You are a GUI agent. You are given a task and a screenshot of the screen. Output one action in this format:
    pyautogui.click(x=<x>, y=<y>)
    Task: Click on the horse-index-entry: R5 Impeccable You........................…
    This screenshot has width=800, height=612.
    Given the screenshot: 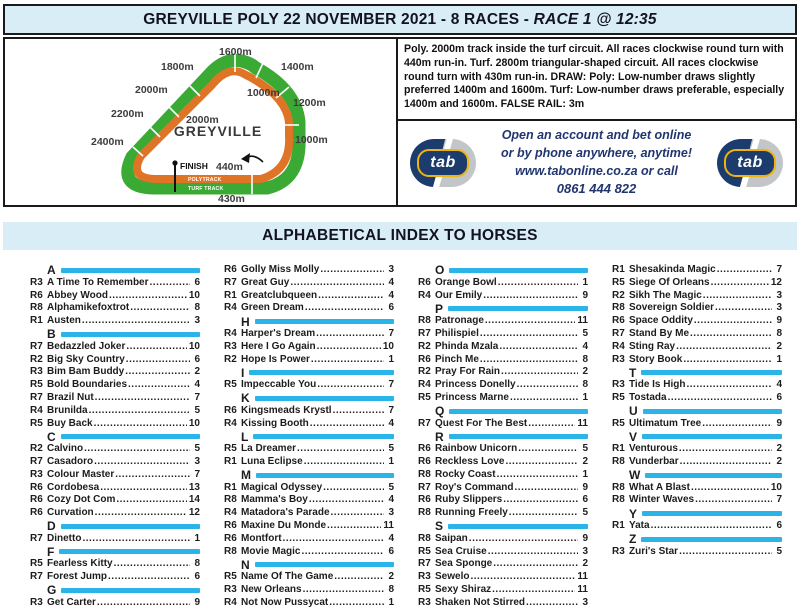 What is the action you would take?
    pyautogui.click(x=309, y=385)
    